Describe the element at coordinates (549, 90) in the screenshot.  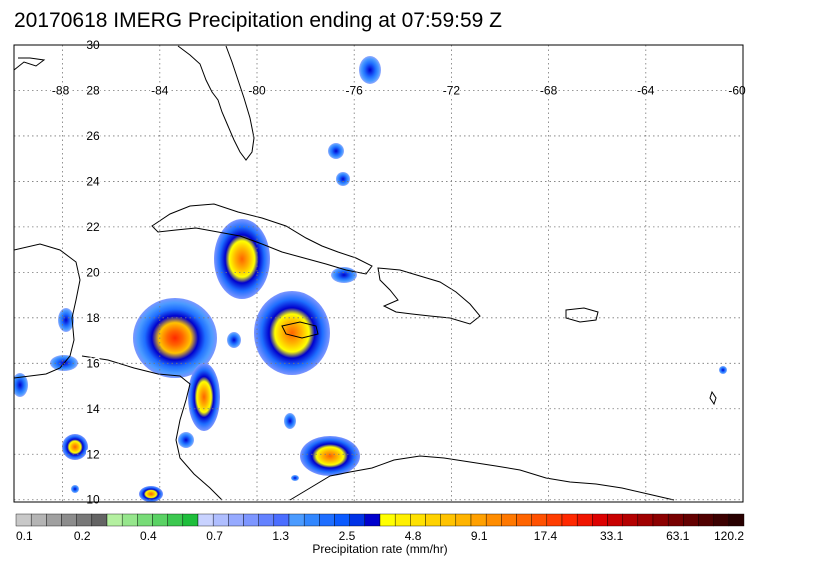
I see `lon-tick-label: -68` at that location.